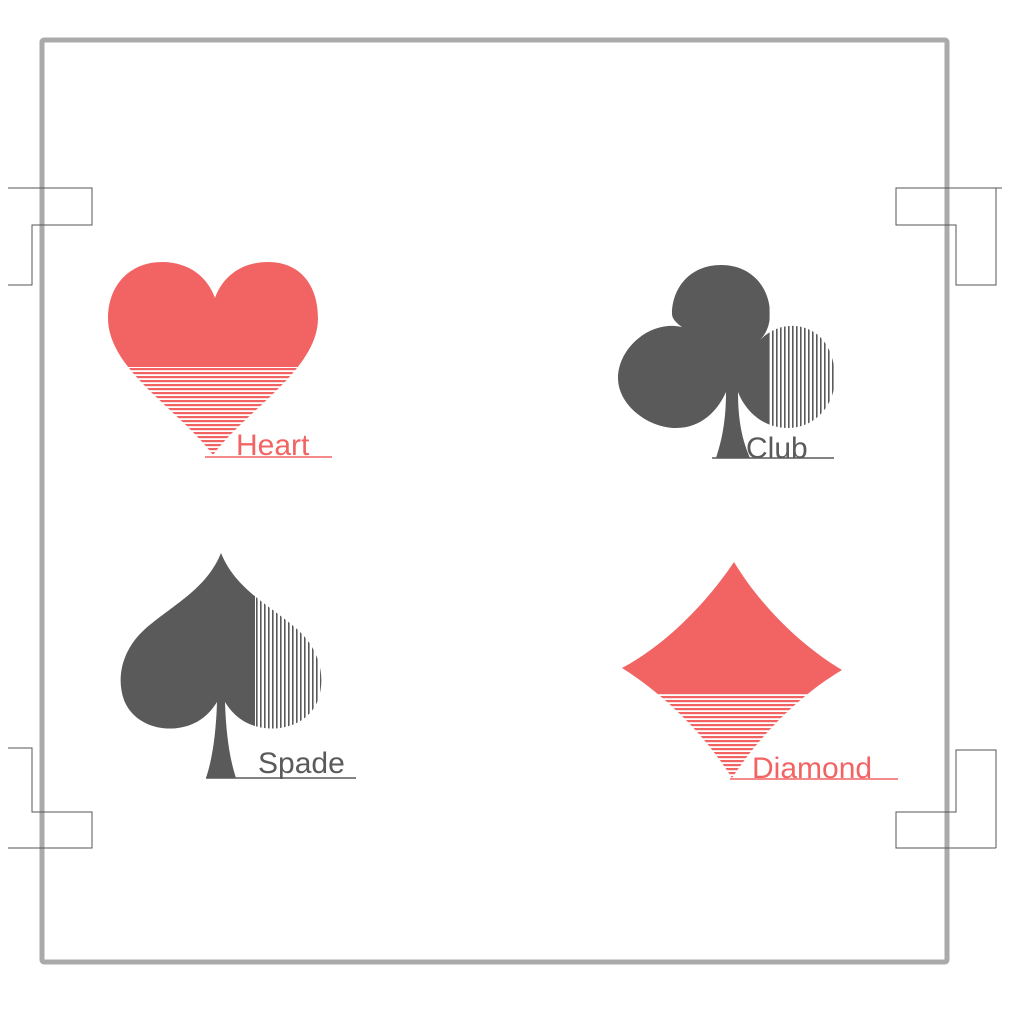 This screenshot has height=1010, width=1010. Describe the element at coordinates (220, 362) in the screenshot. I see `heart-suit: Heart` at that location.